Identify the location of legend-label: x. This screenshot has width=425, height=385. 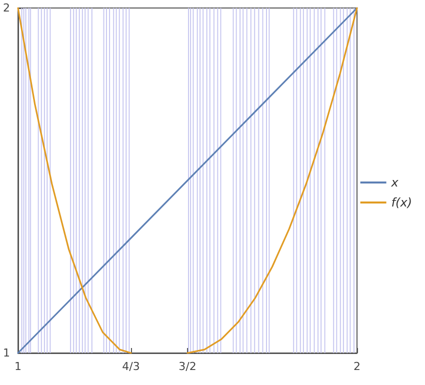
(395, 183).